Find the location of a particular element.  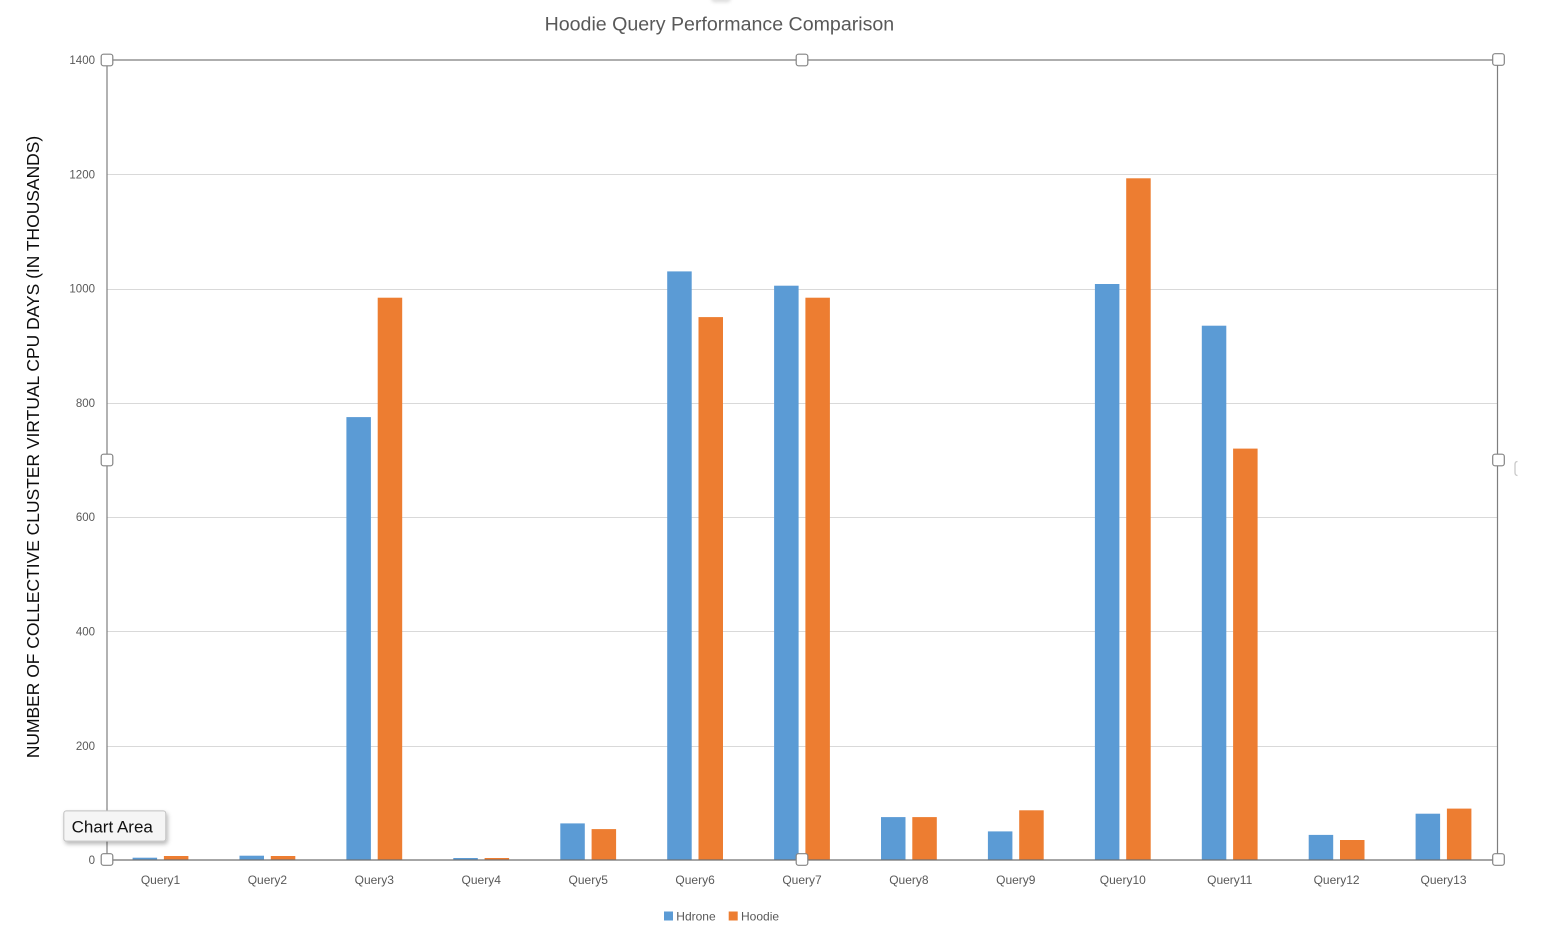

svg-text: Query7 is located at coordinates (802, 880).